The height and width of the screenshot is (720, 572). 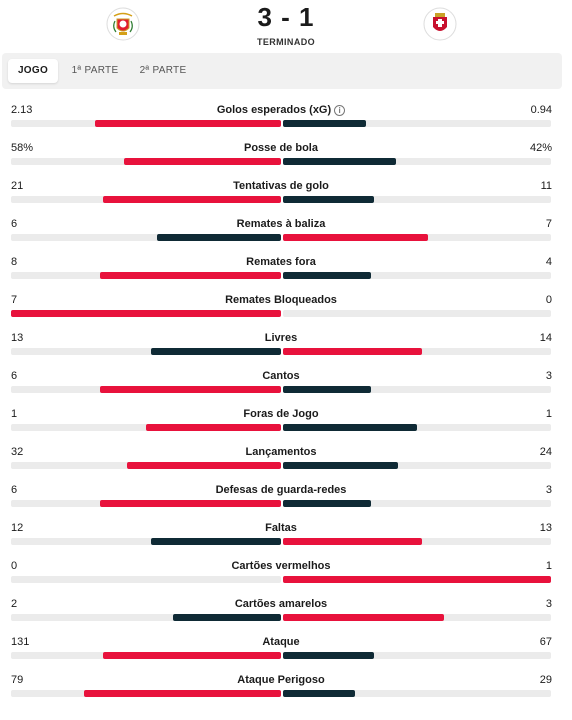 What do you see at coordinates (17, 680) in the screenshot?
I see `stat-home-value: 79` at bounding box center [17, 680].